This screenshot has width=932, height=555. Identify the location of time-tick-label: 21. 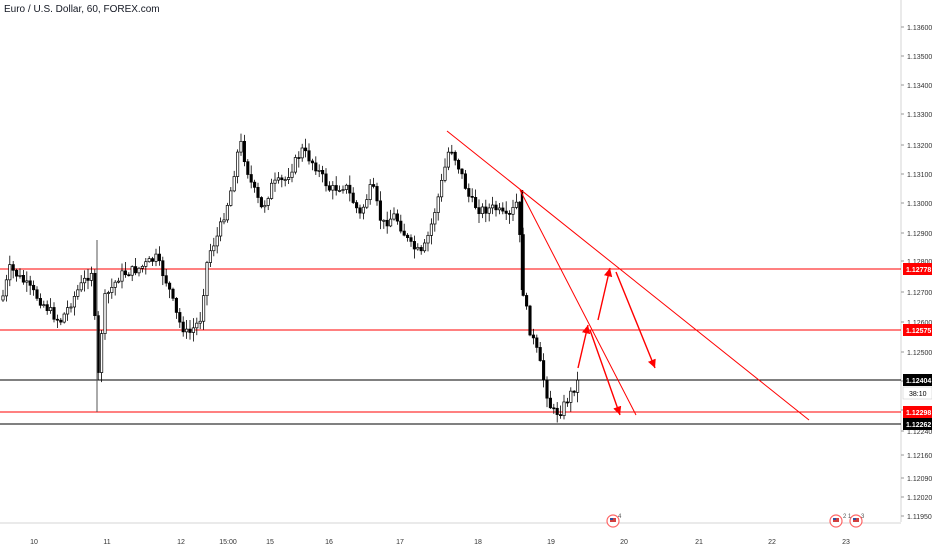
(699, 542).